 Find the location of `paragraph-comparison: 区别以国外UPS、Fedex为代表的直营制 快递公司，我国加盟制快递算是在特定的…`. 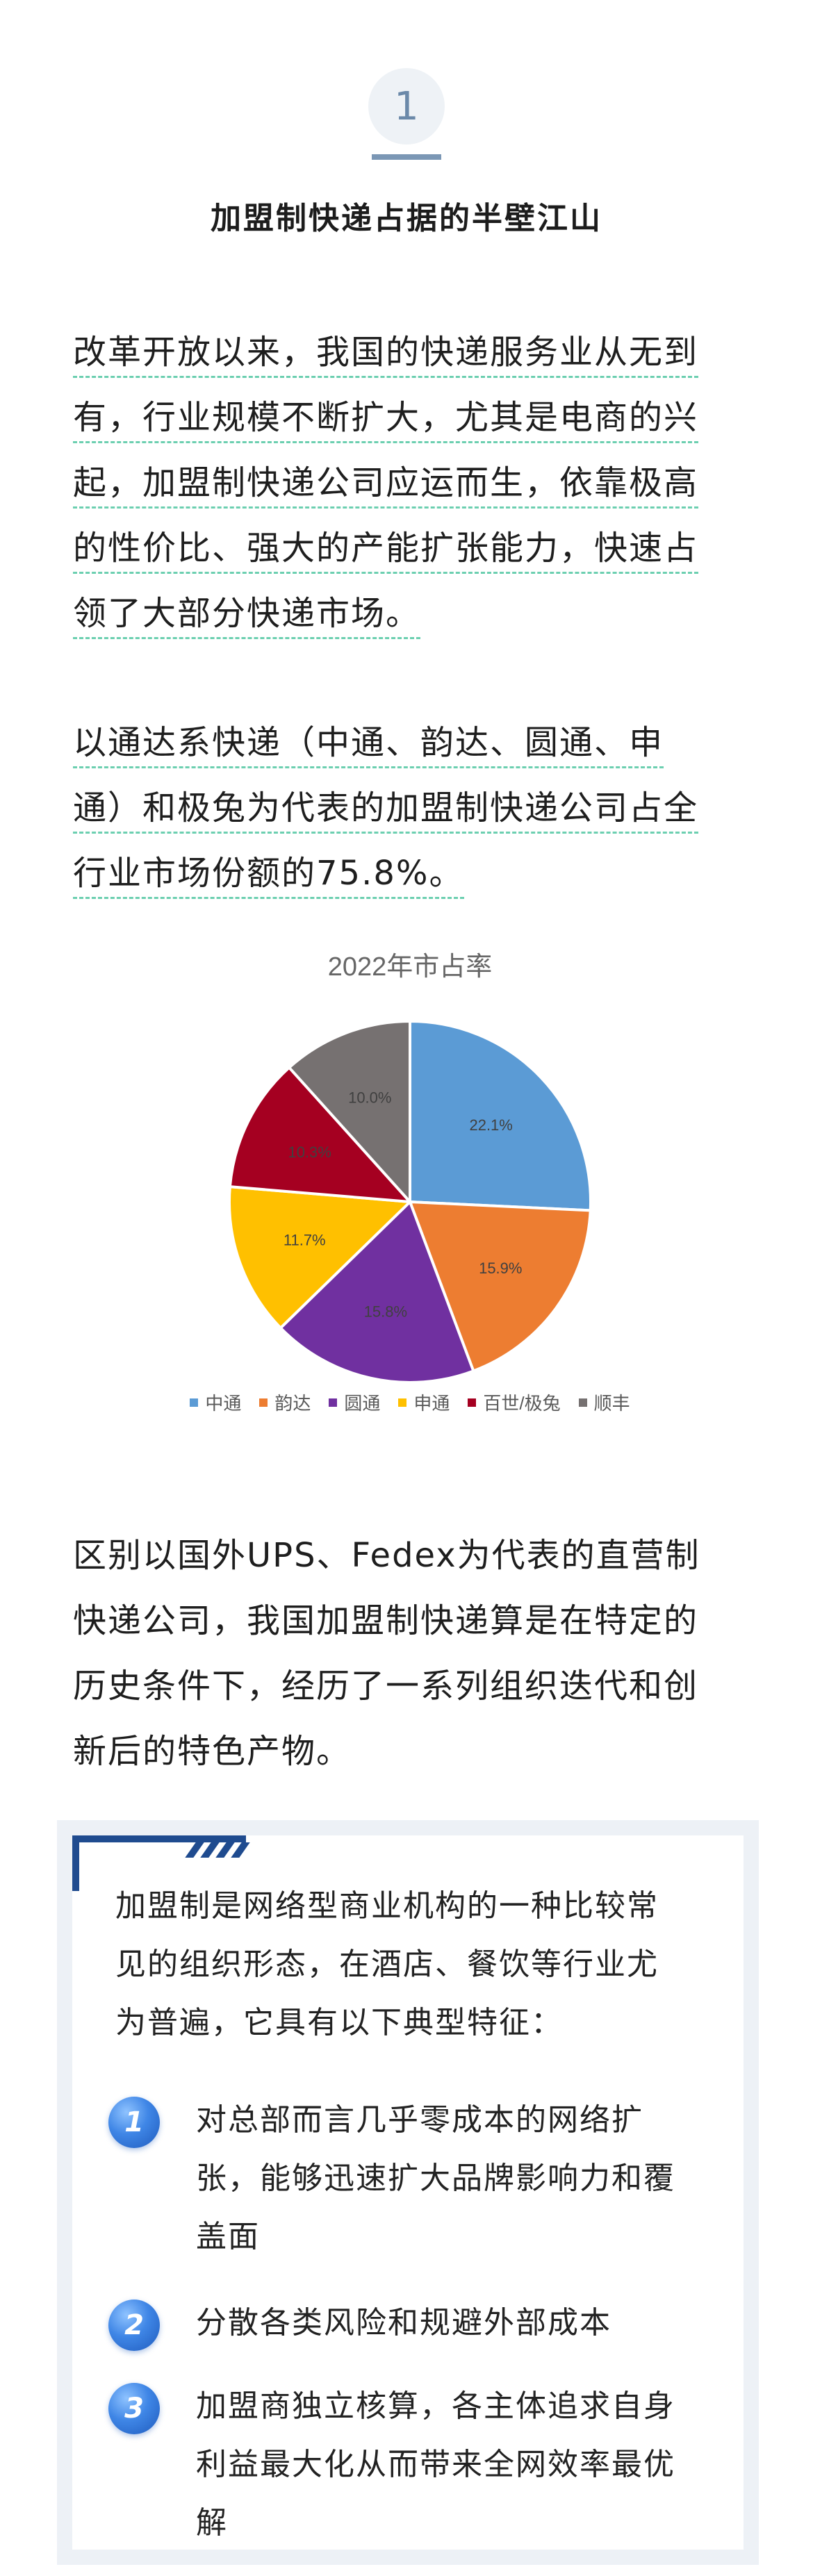

paragraph-comparison: 区别以国外UPS、Fedex为代表的直营制 快递公司，我国加盟制快递算是在特定的… is located at coordinates (410, 1654).